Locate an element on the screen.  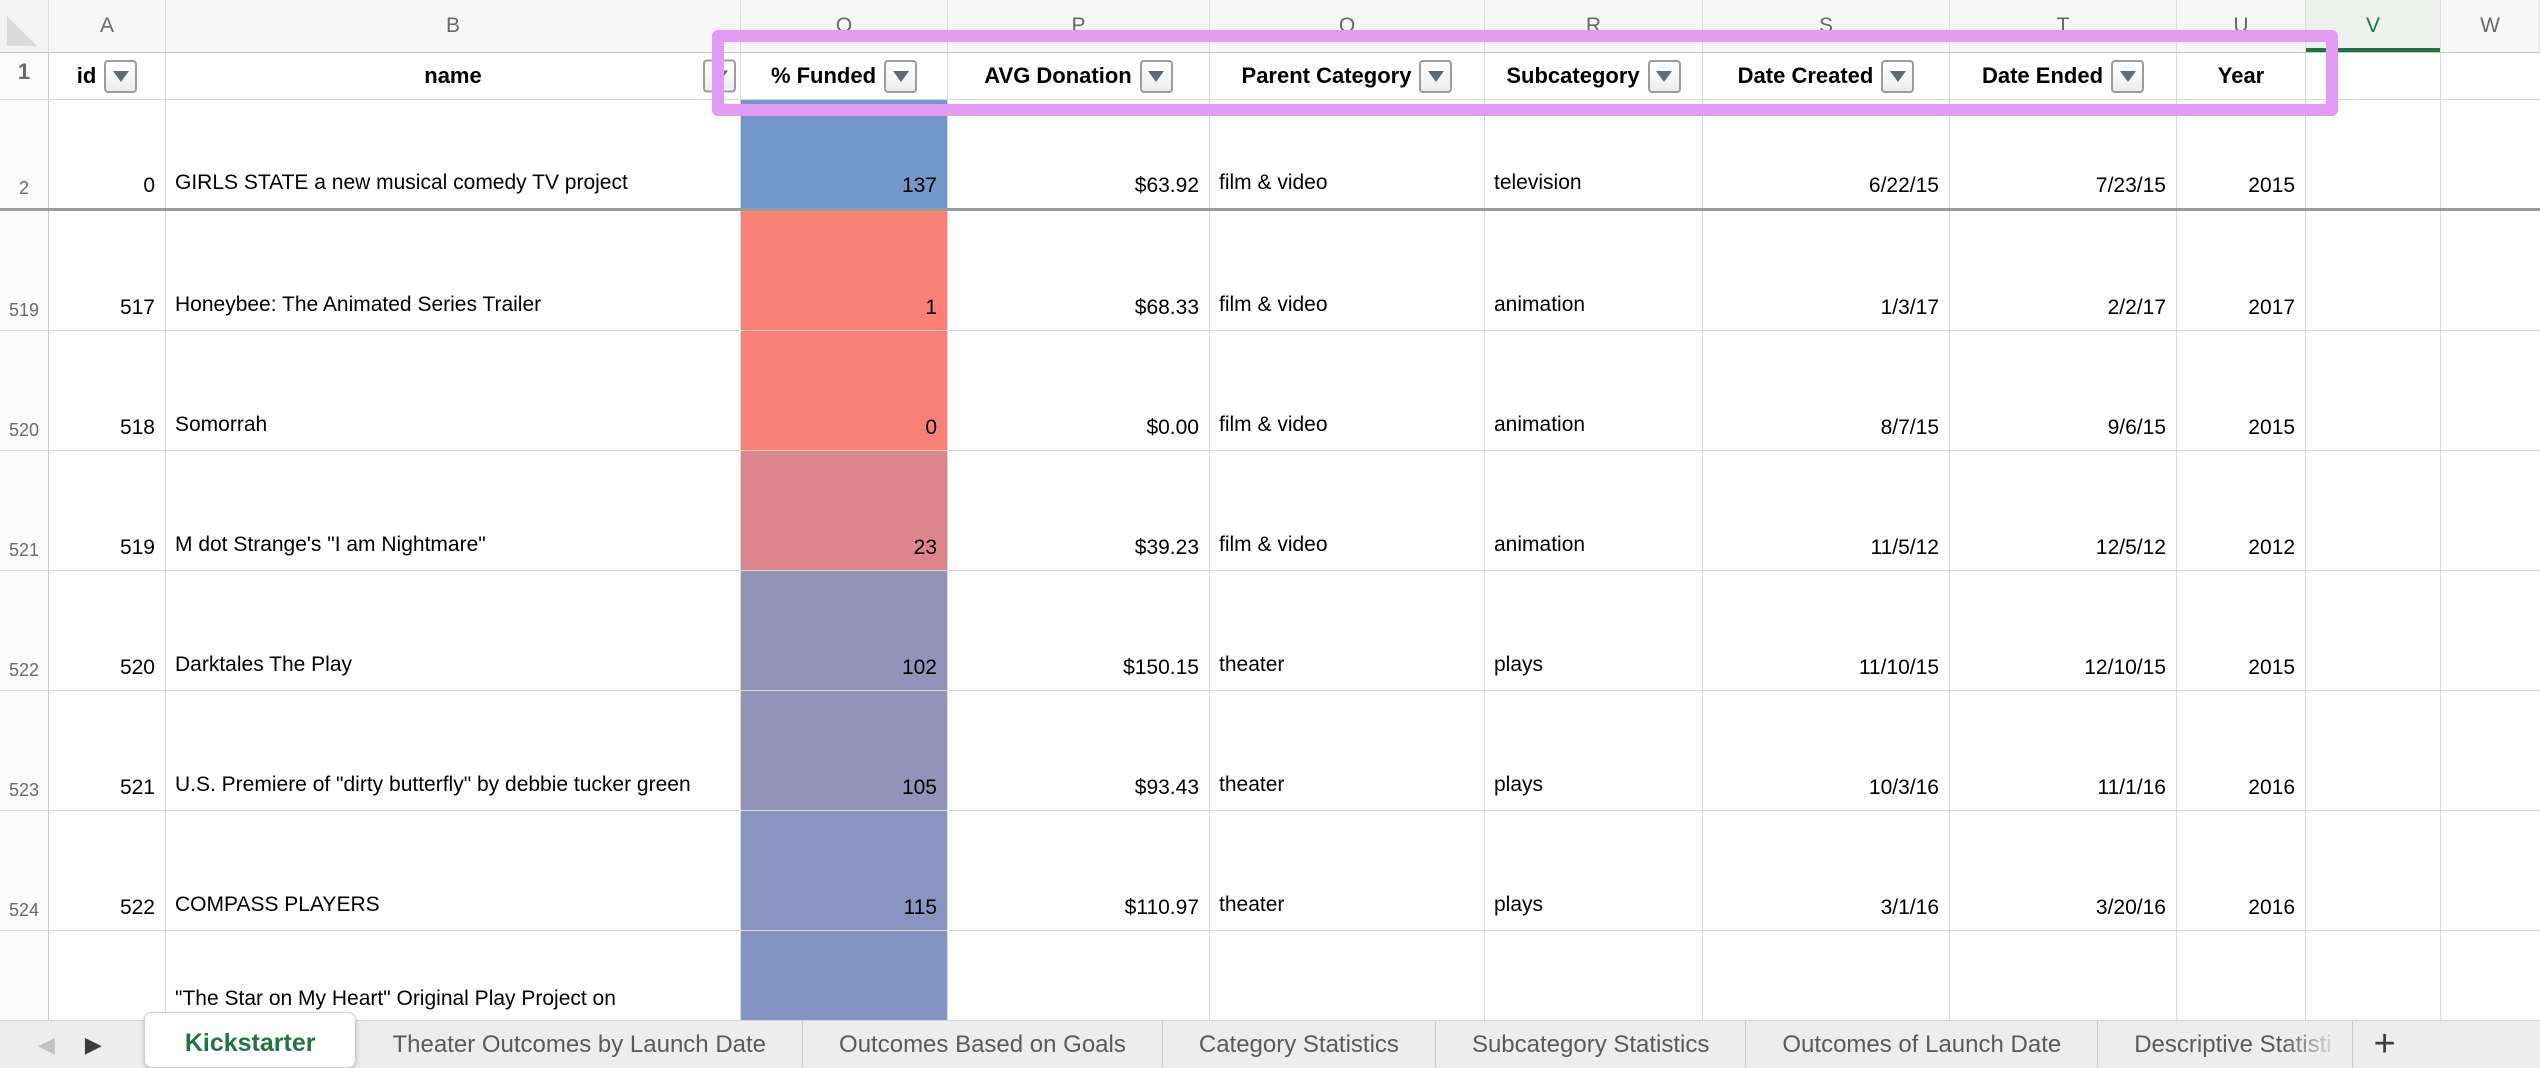
filter-dropdown-button-avg-donation is located at coordinates (1156, 76).